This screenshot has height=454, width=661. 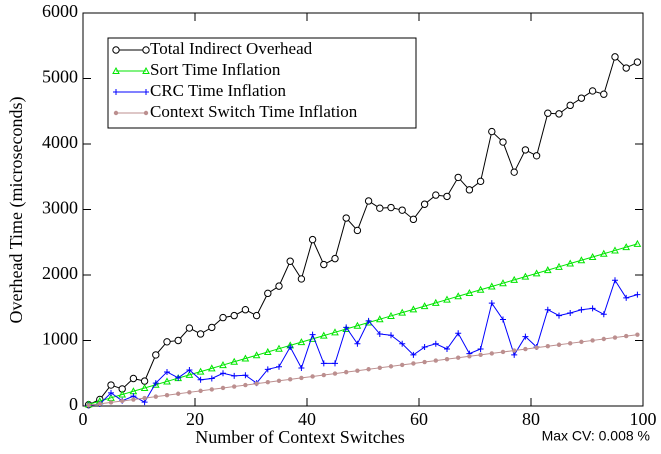 I want to click on y-tick-label: 4000, so click(x=60, y=142).